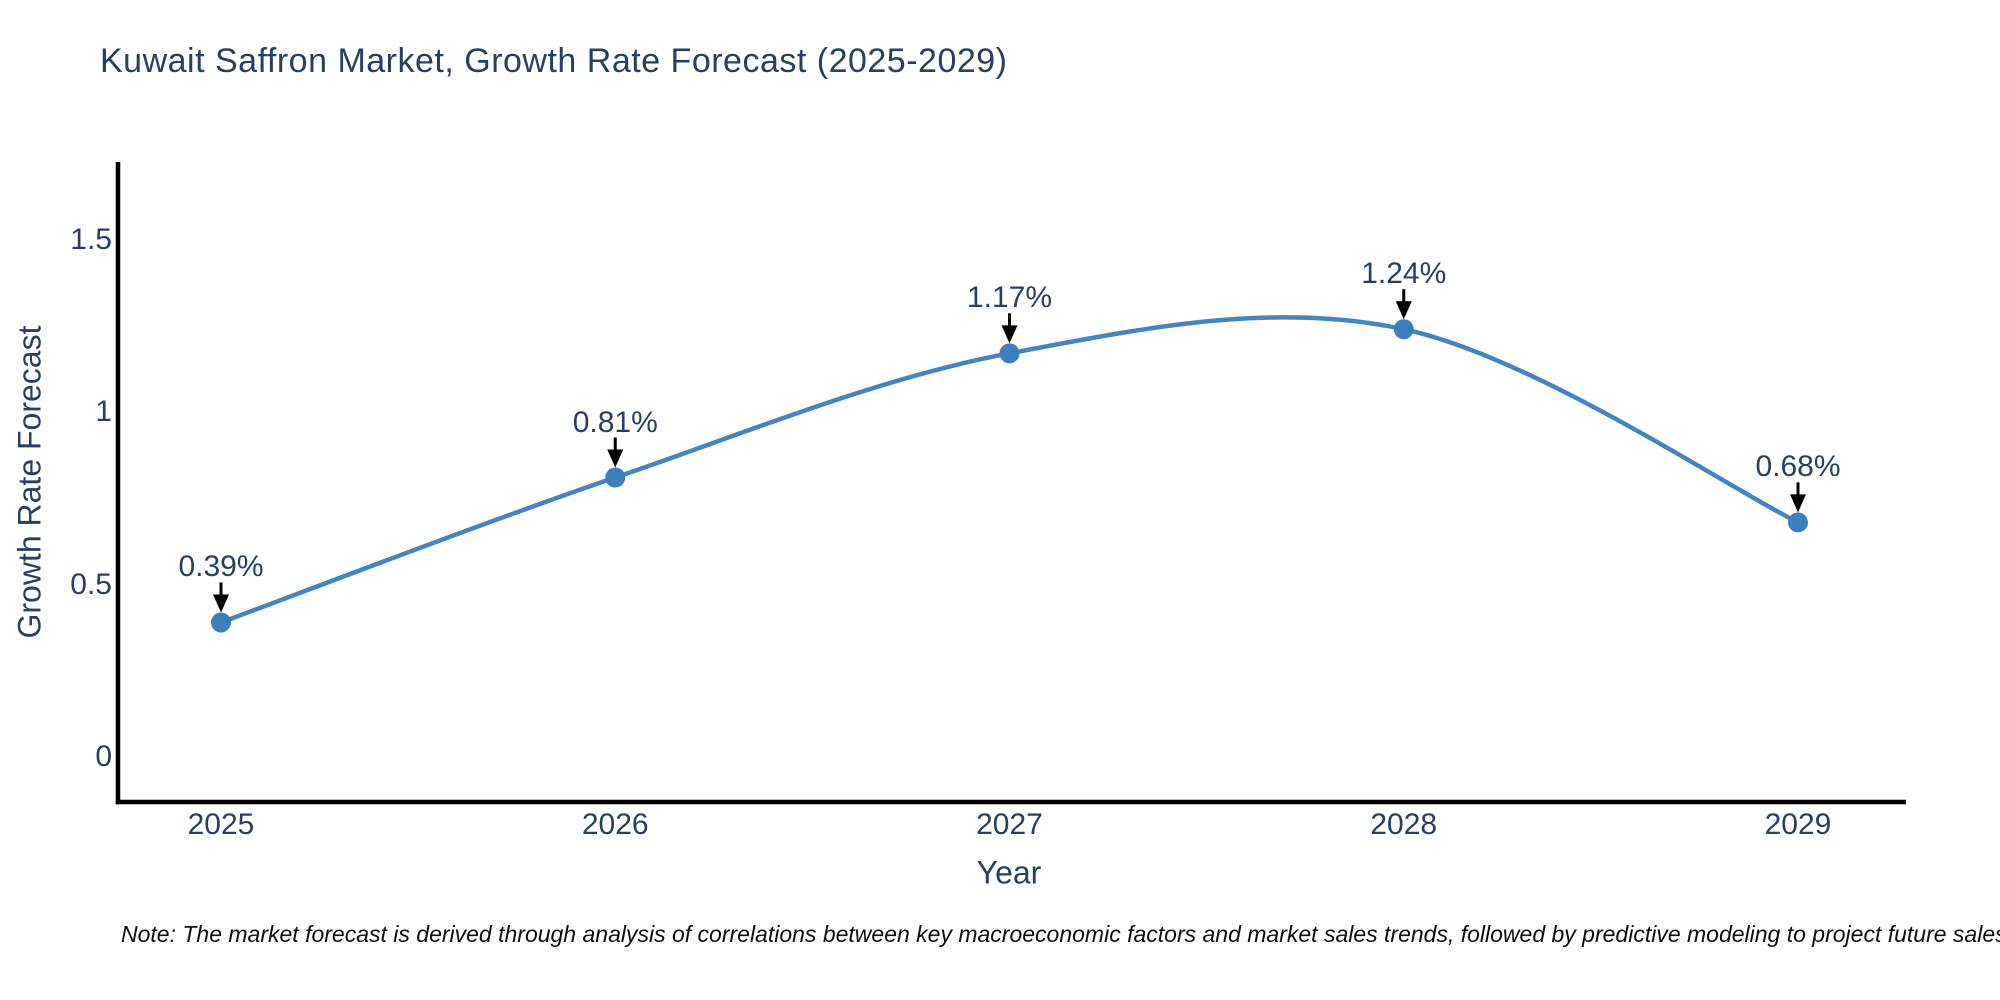  Describe the element at coordinates (1009, 872) in the screenshot. I see `x-axis-title: Year` at that location.